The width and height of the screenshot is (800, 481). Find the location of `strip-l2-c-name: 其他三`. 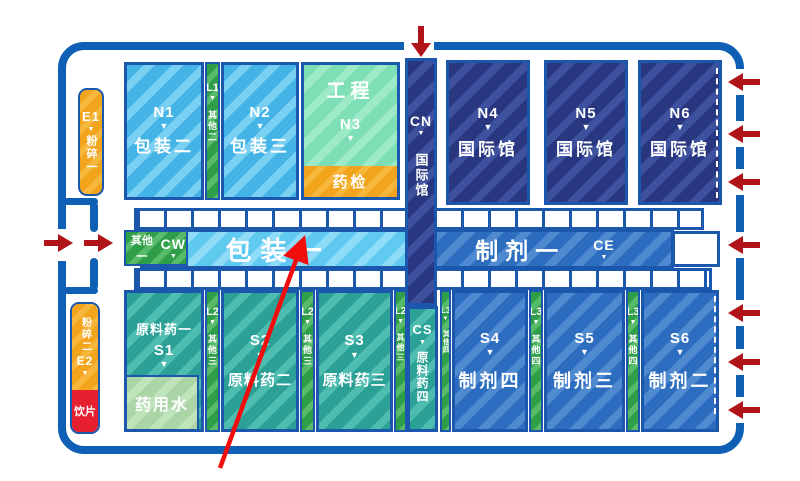

strip-l2-c-name: 其他三 is located at coordinates (400, 348).